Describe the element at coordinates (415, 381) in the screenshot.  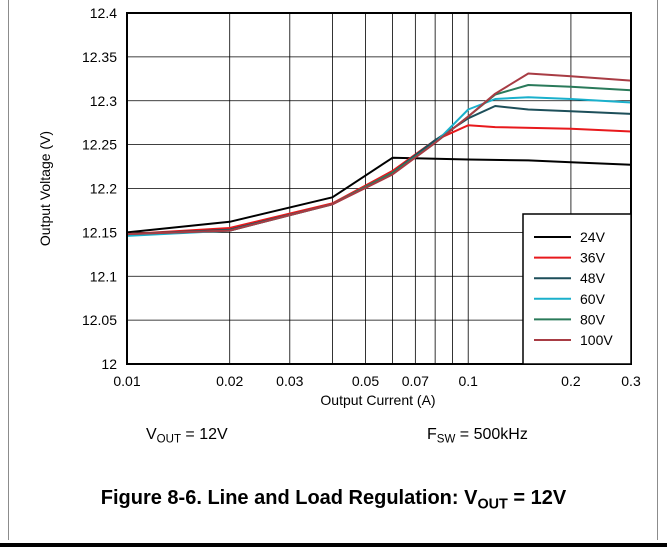
I see `x-tick-label: 0.07` at that location.